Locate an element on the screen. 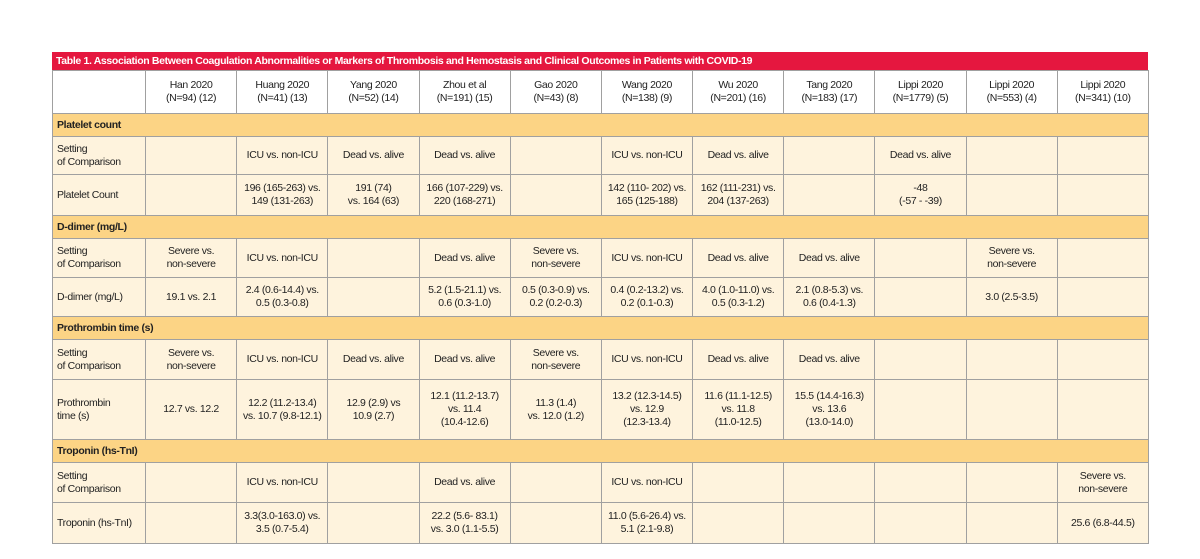 This screenshot has height=559, width=1200. data-cell: 11.6 (11.1-12.5) vs. 11.8 (11.0-12.5) is located at coordinates (738, 409).